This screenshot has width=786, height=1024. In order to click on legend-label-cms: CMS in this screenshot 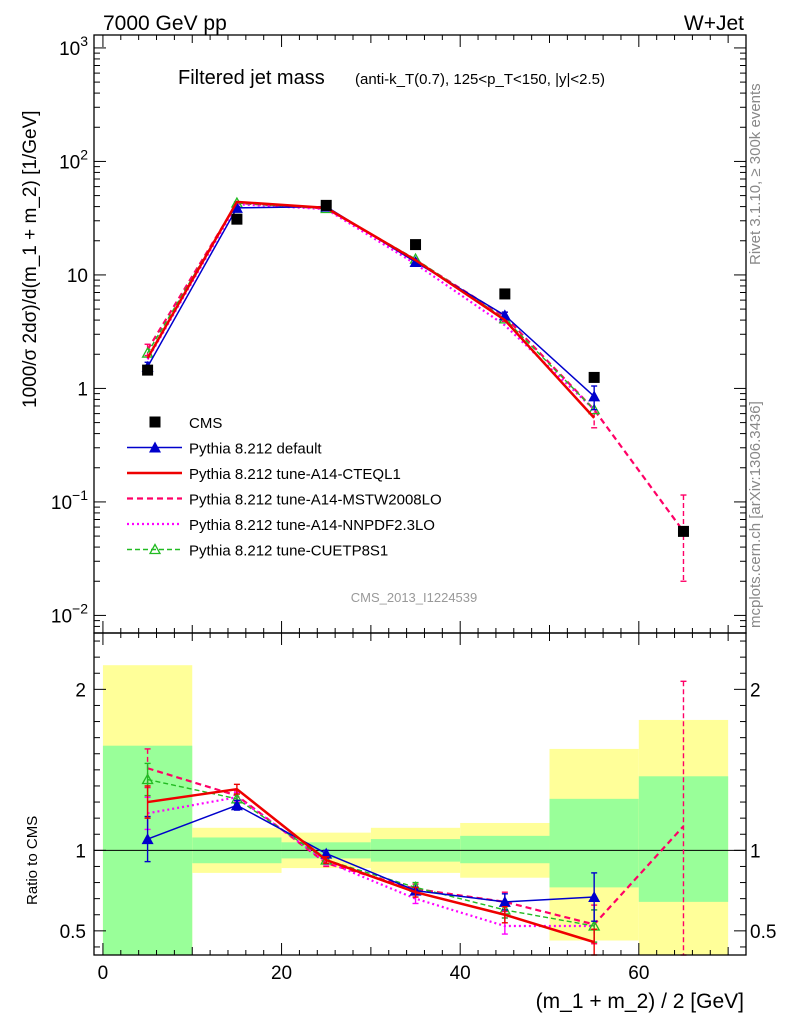, I will do `click(205, 423)`.